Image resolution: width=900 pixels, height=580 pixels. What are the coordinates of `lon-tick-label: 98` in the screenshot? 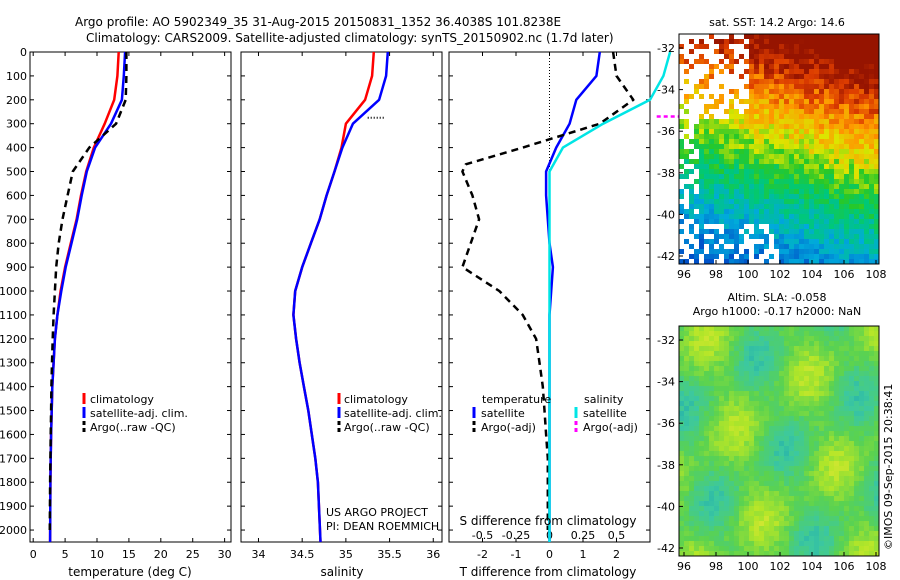 It's located at (716, 566).